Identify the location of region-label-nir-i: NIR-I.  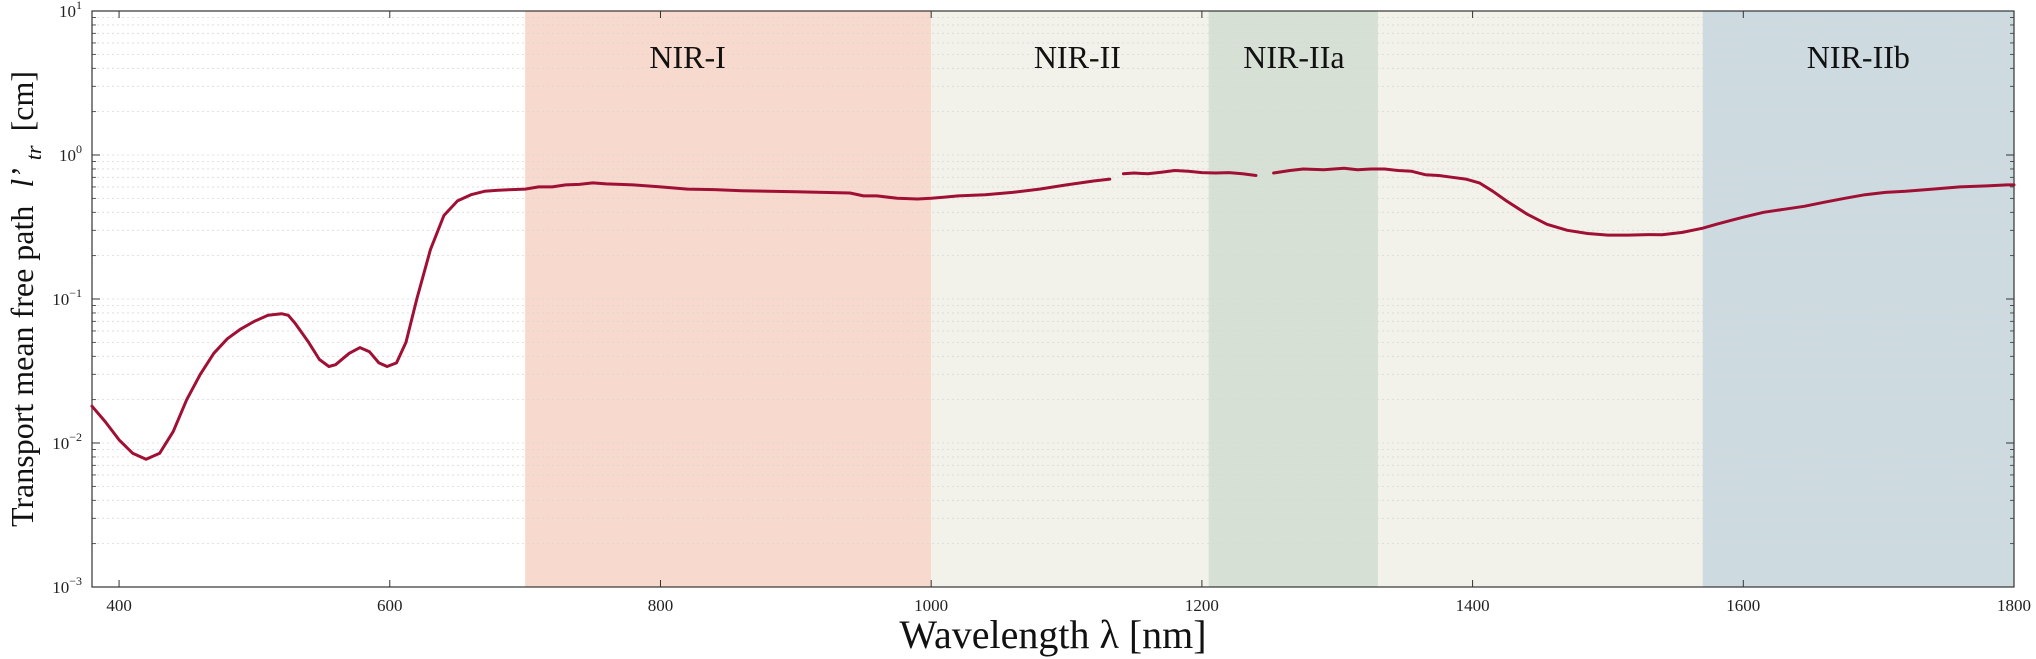
(687, 57).